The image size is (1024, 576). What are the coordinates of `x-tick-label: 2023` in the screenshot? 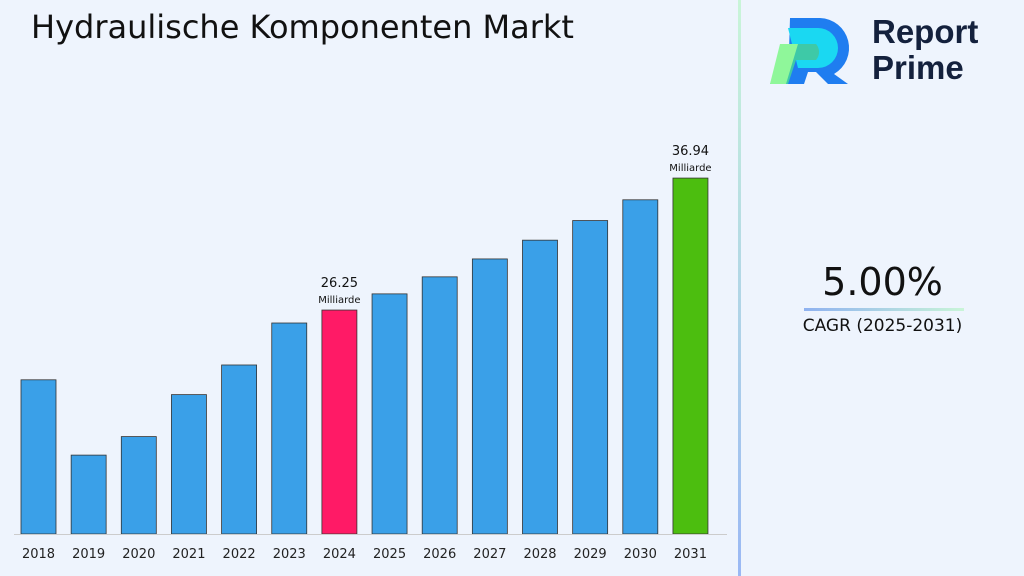 It's located at (289, 554).